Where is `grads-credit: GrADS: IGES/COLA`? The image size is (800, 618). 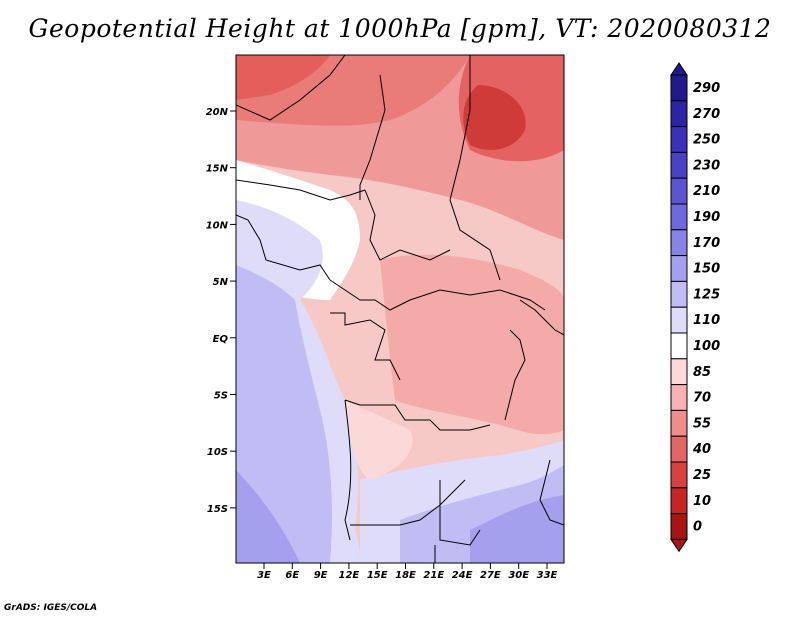
grads-credit: GrADS: IGES/COLA is located at coordinates (51, 608).